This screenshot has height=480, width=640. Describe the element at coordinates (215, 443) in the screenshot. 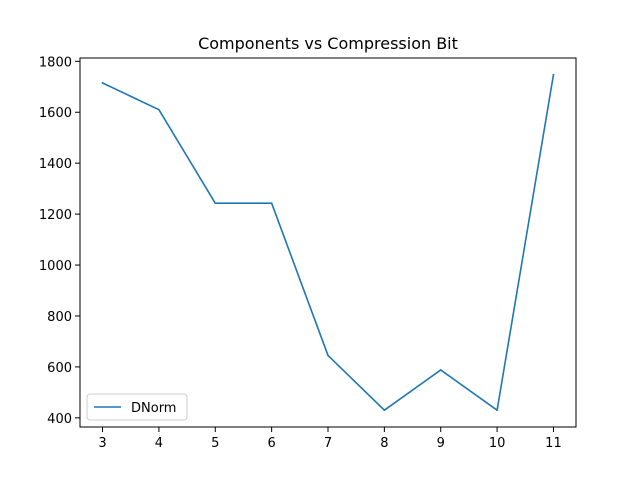

I see `x-tick-label: 5` at that location.